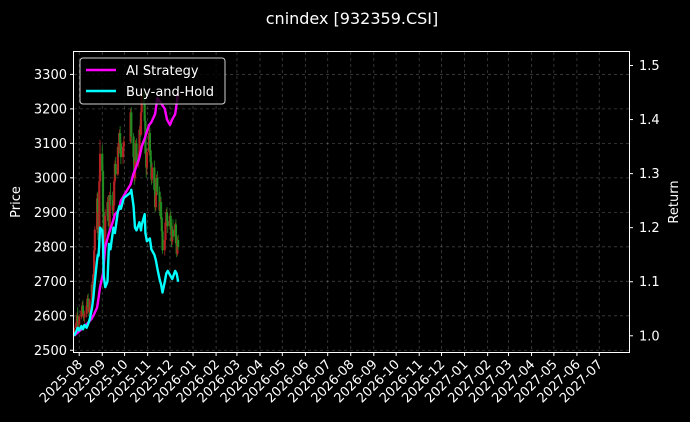 The width and height of the screenshot is (690, 422). I want to click on chart-title: cnindex [932359.CSI], so click(352, 18).